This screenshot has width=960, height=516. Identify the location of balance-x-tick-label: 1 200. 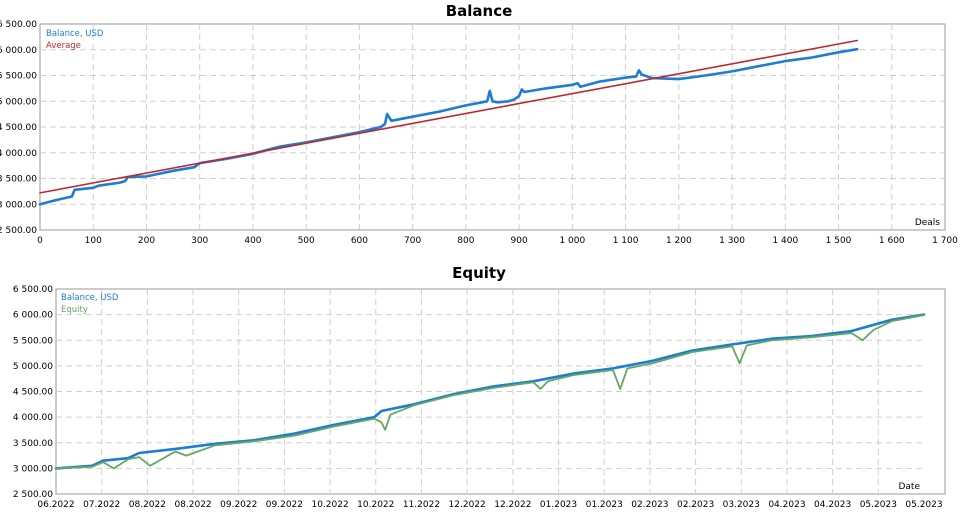
(679, 241).